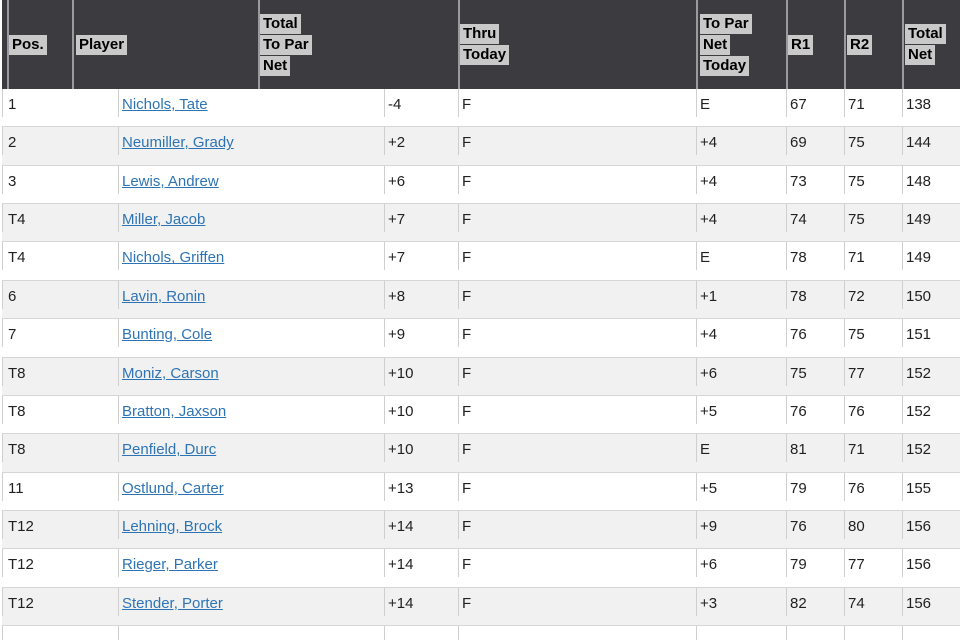 This screenshot has width=960, height=640. What do you see at coordinates (726, 44) in the screenshot?
I see `column-header-to-par-net-today: To Par Net Today` at bounding box center [726, 44].